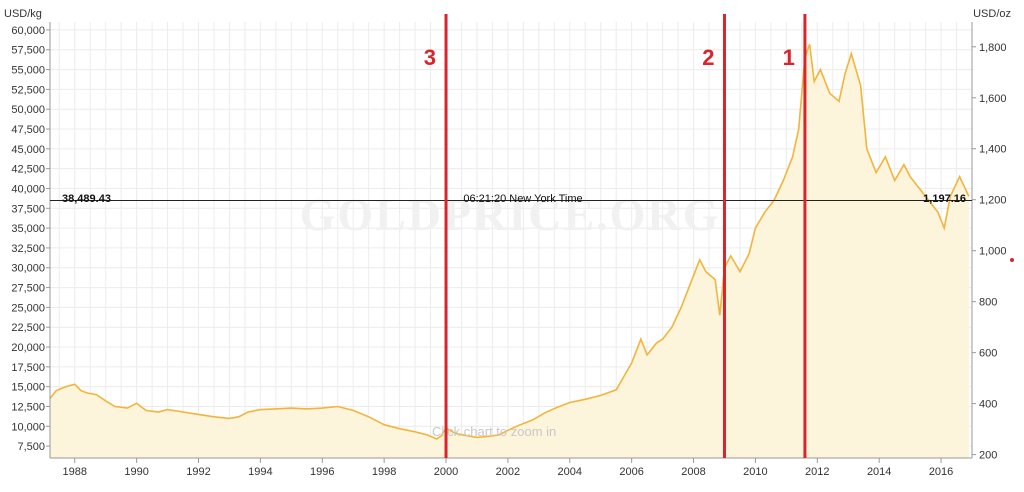 Image resolution: width=1024 pixels, height=492 pixels. Describe the element at coordinates (384, 472) in the screenshot. I see `x-tick-label: 1998` at that location.